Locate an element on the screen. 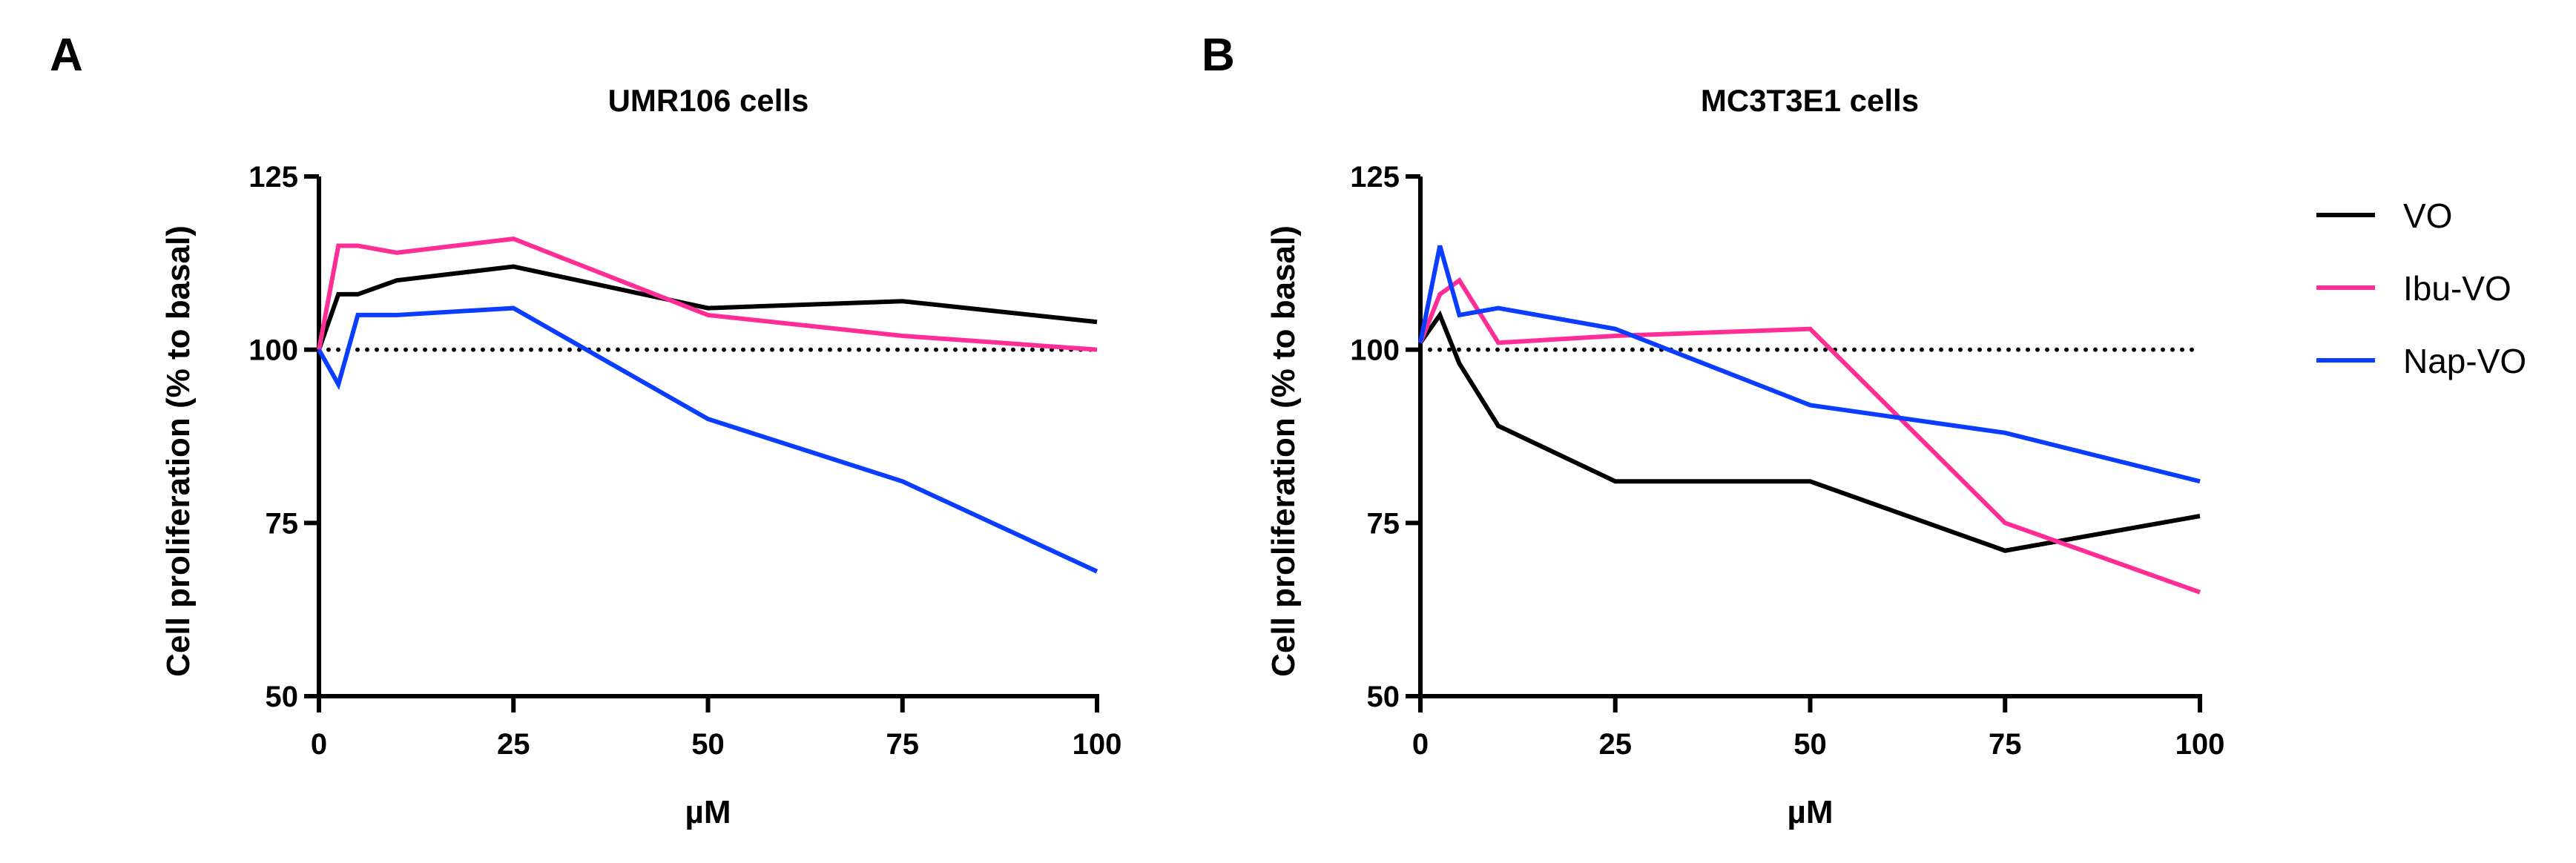 Image resolution: width=2576 pixels, height=863 pixels. legend-label: Ibu-VO is located at coordinates (2457, 288).